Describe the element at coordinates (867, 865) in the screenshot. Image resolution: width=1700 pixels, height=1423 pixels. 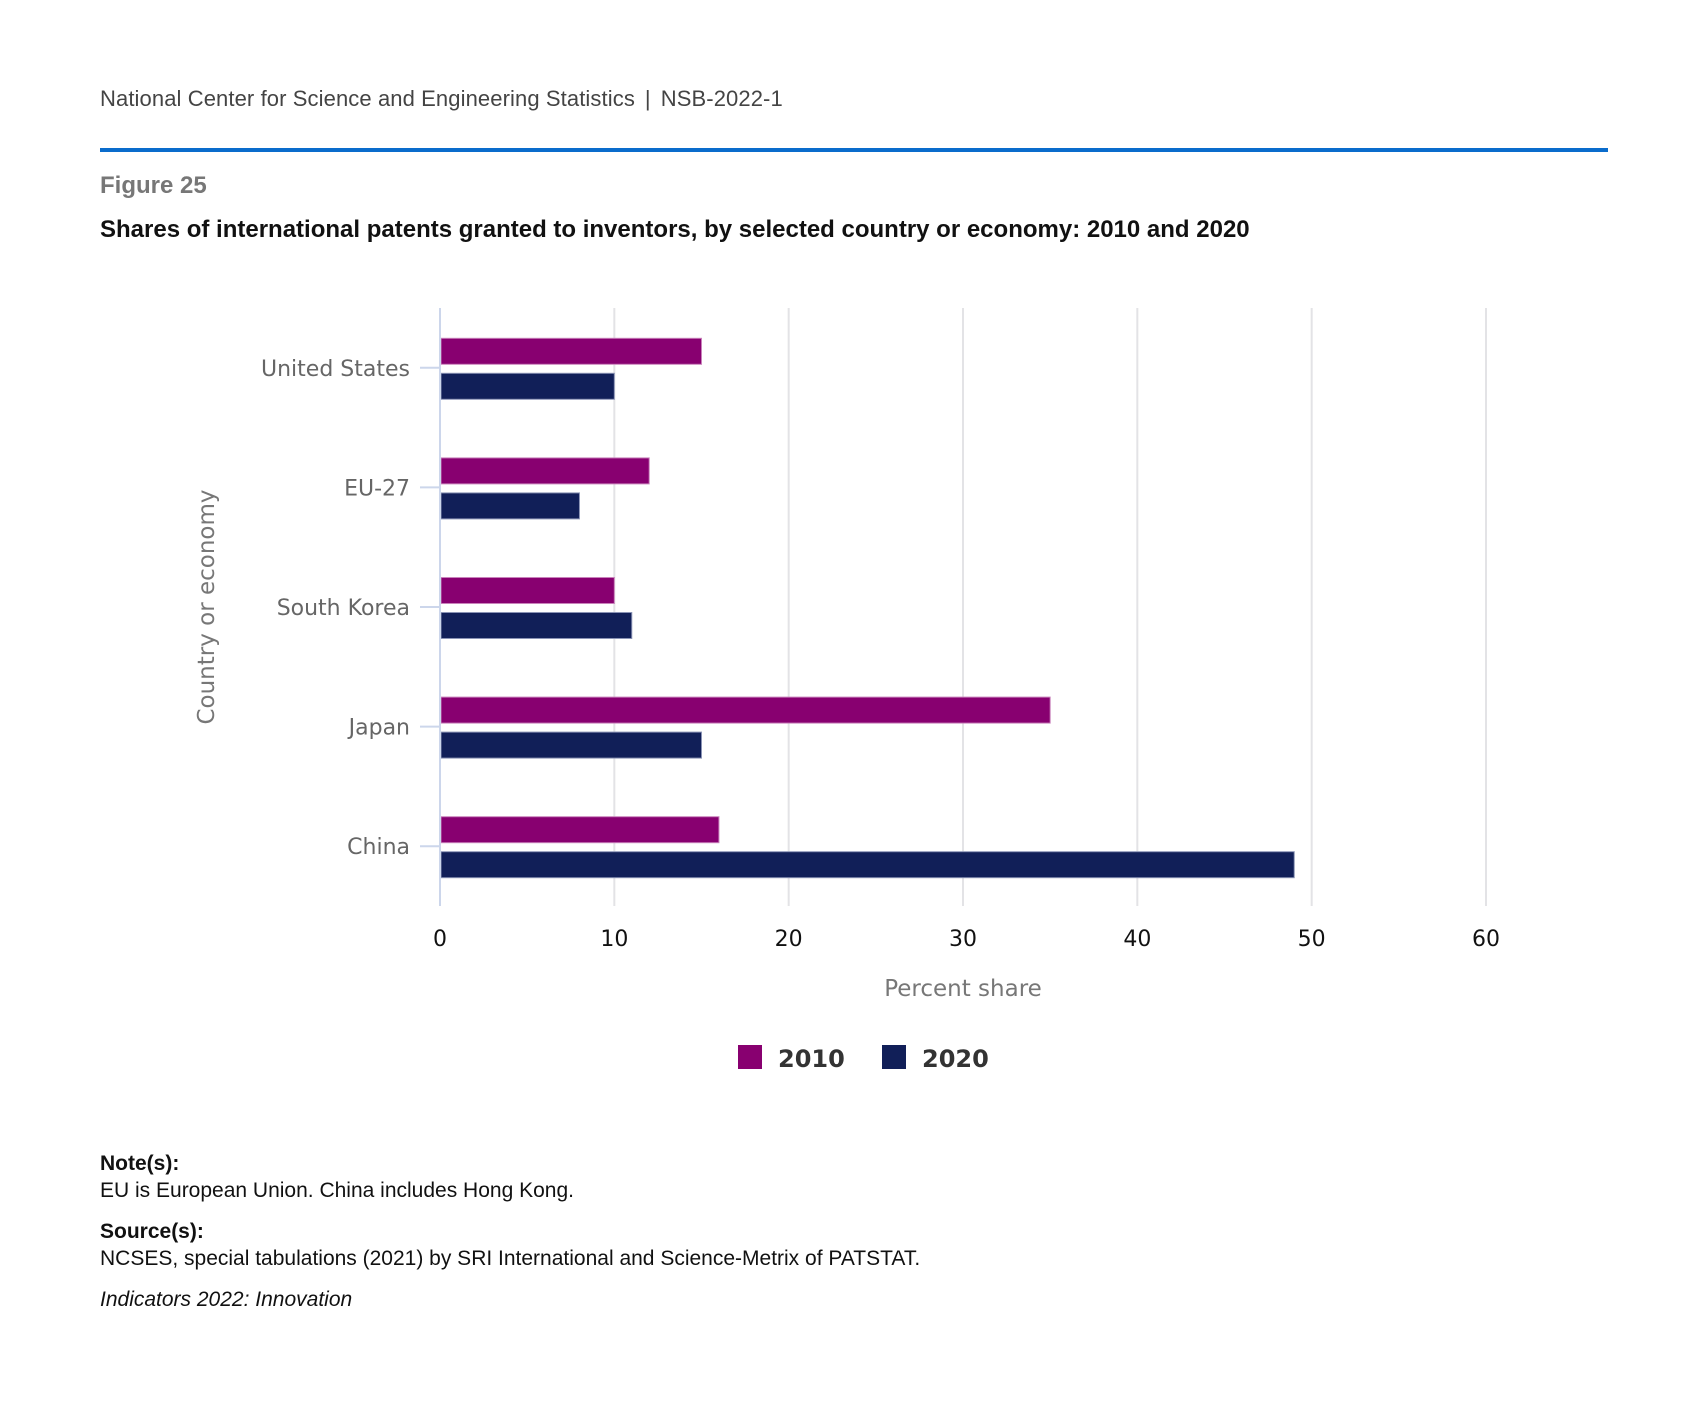
I see `bar-2020-china` at that location.